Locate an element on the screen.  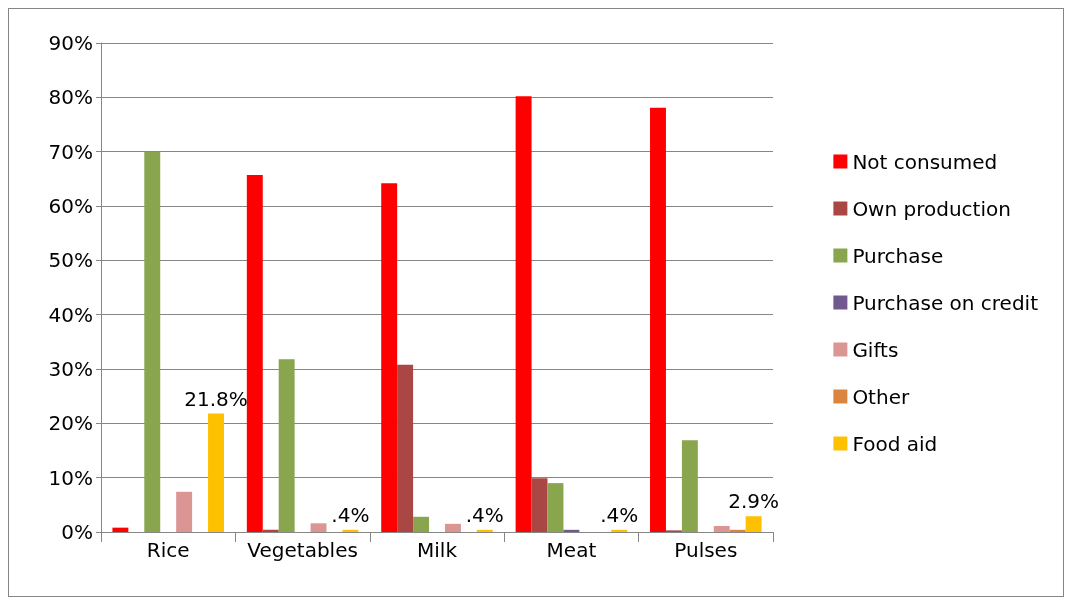
legend-label: Other is located at coordinates (881, 396).